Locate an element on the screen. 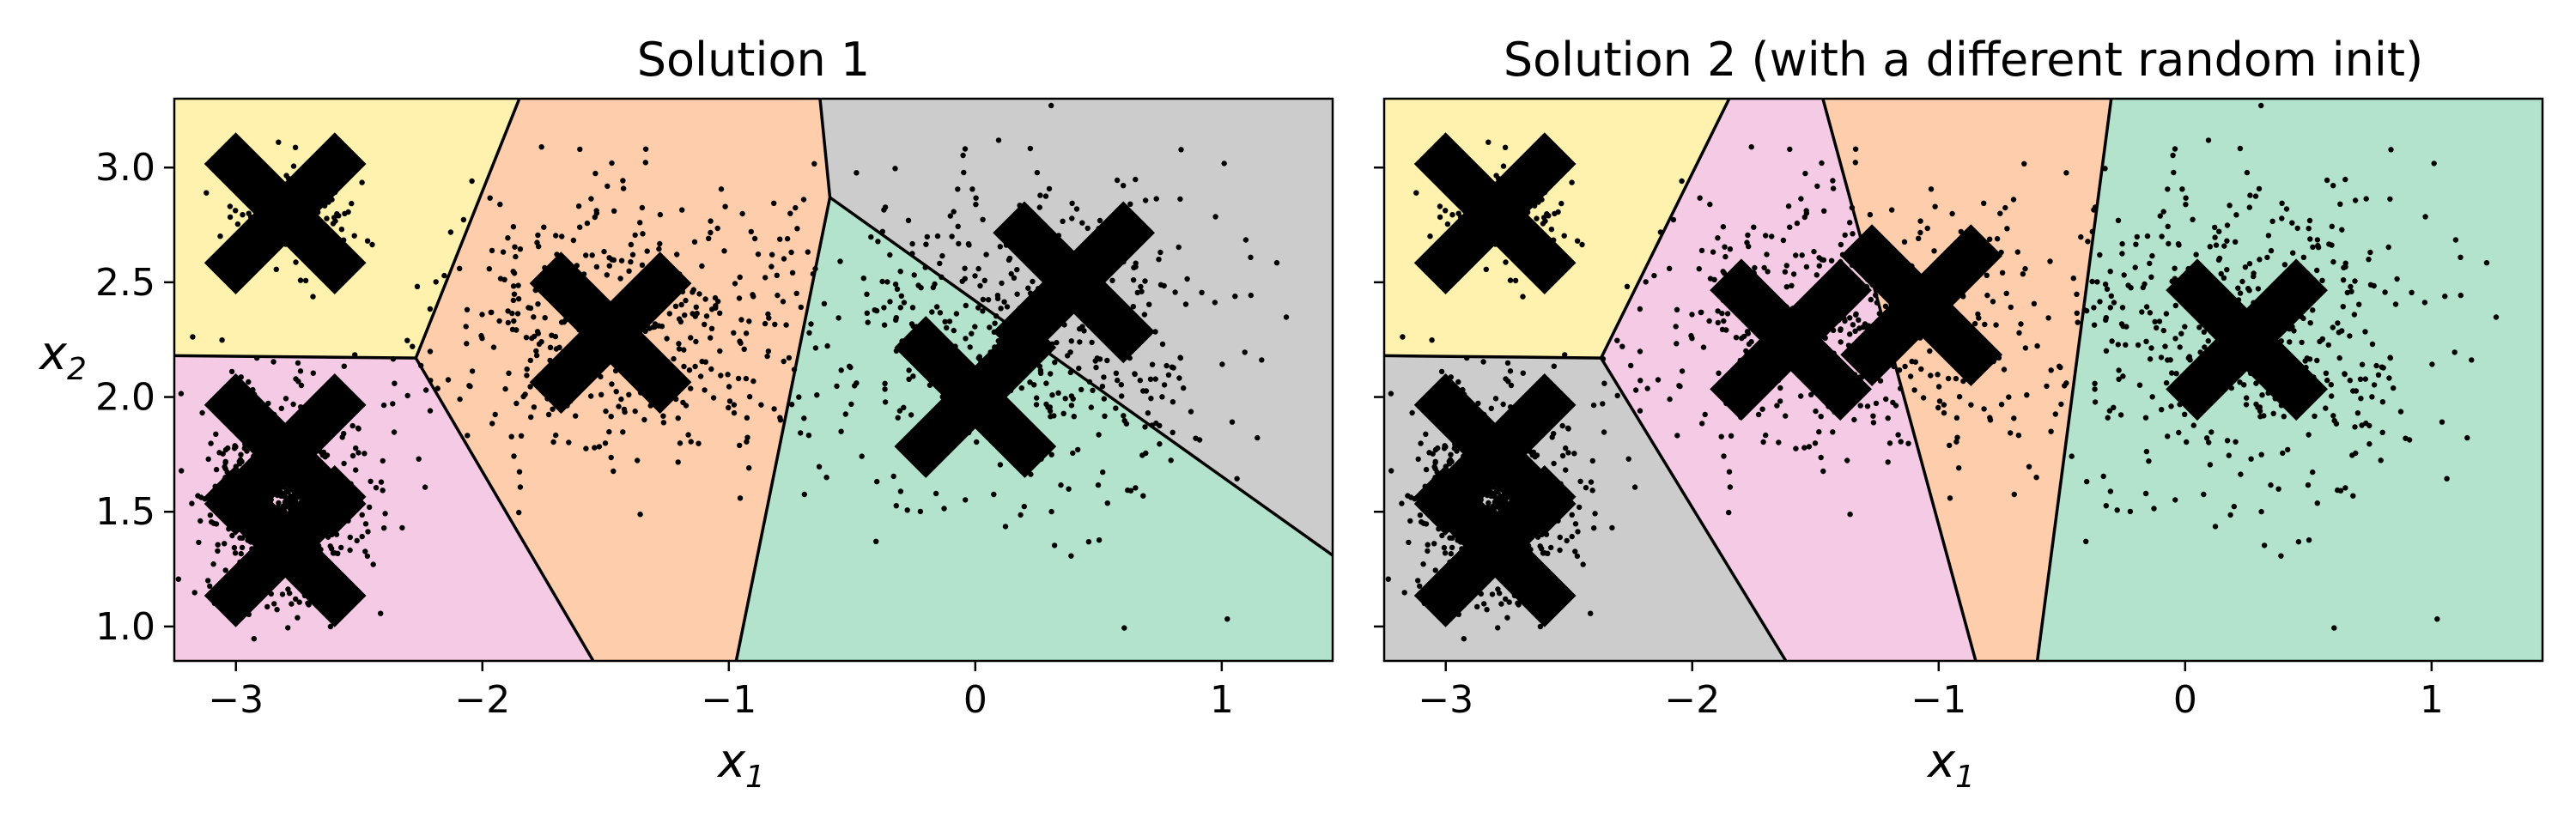 The width and height of the screenshot is (2576, 824). x-axis-label: x1 is located at coordinates (1951, 764).